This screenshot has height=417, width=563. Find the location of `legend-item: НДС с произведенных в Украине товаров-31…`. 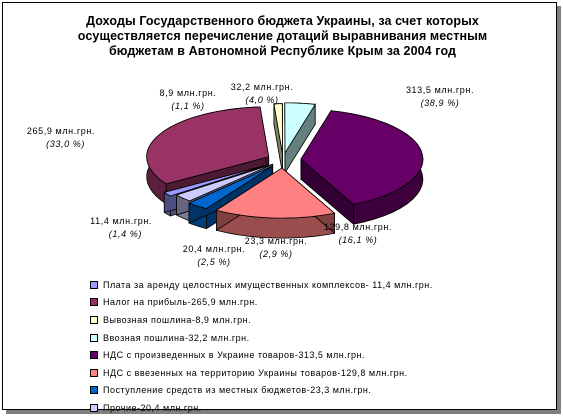

legend-item: НДС с произведенных в Украине товаров-31… is located at coordinates (300, 355).